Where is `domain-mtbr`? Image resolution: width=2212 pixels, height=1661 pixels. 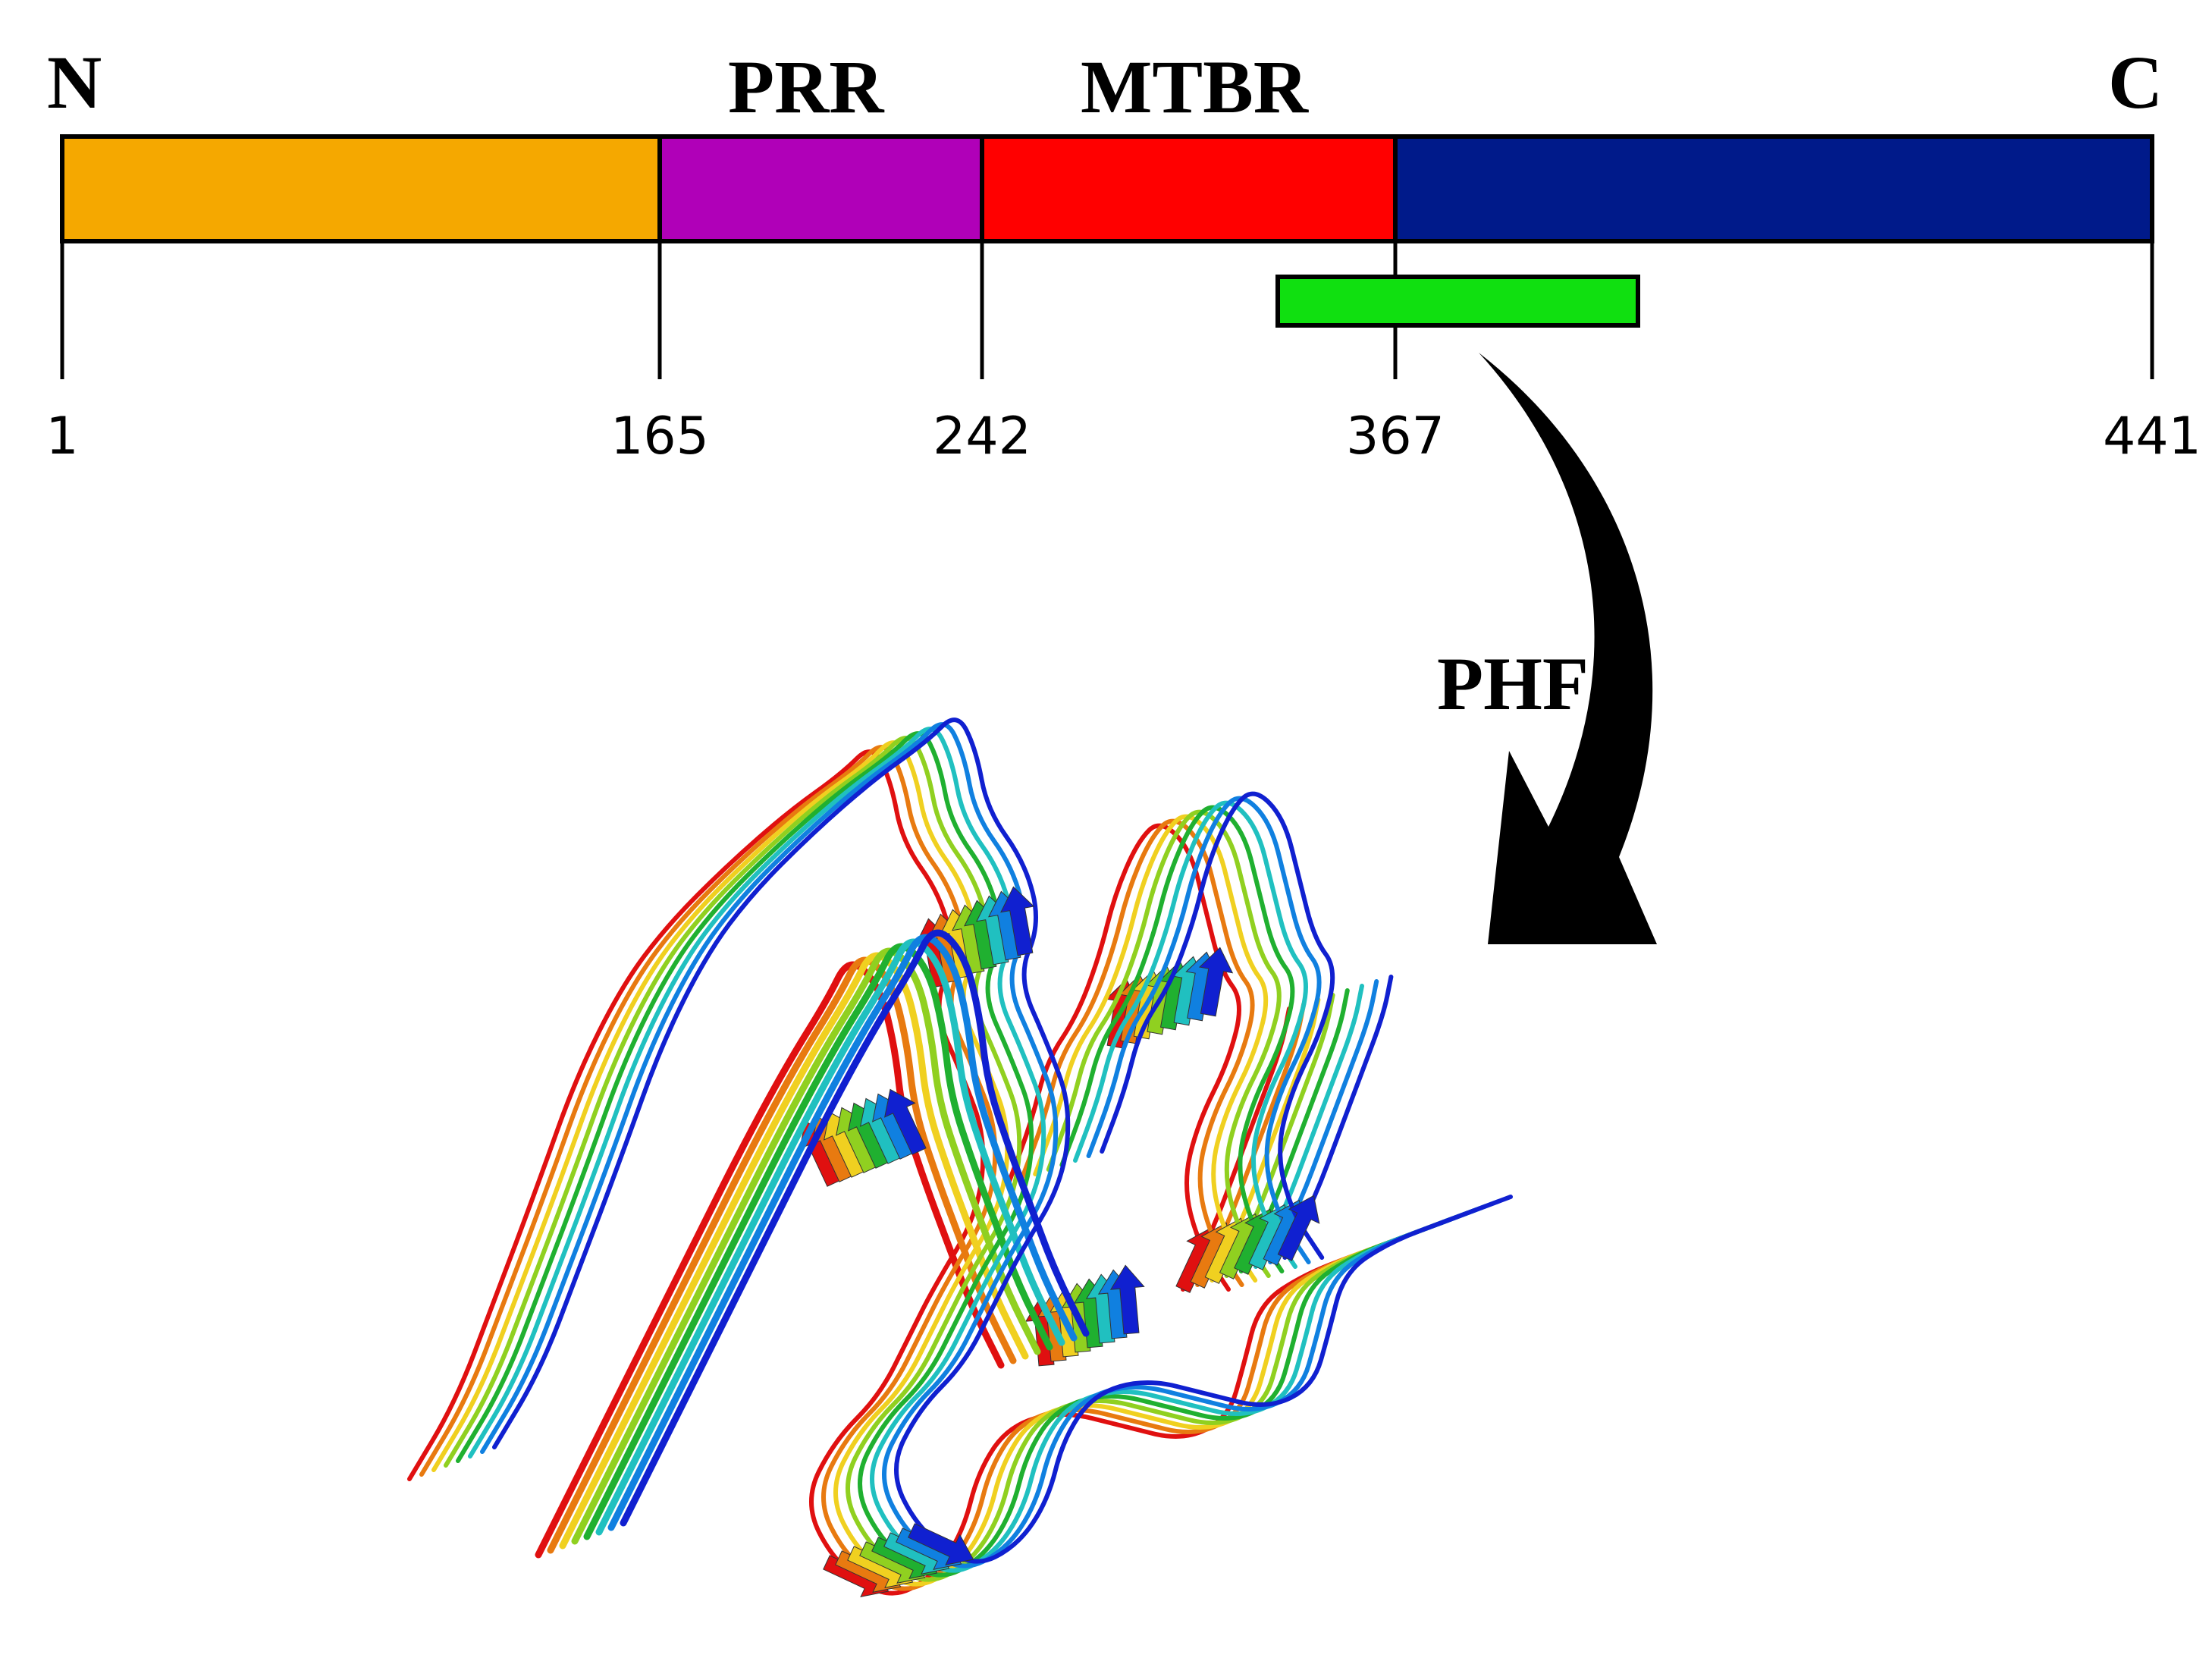
domain-mtbr is located at coordinates (1189, 188).